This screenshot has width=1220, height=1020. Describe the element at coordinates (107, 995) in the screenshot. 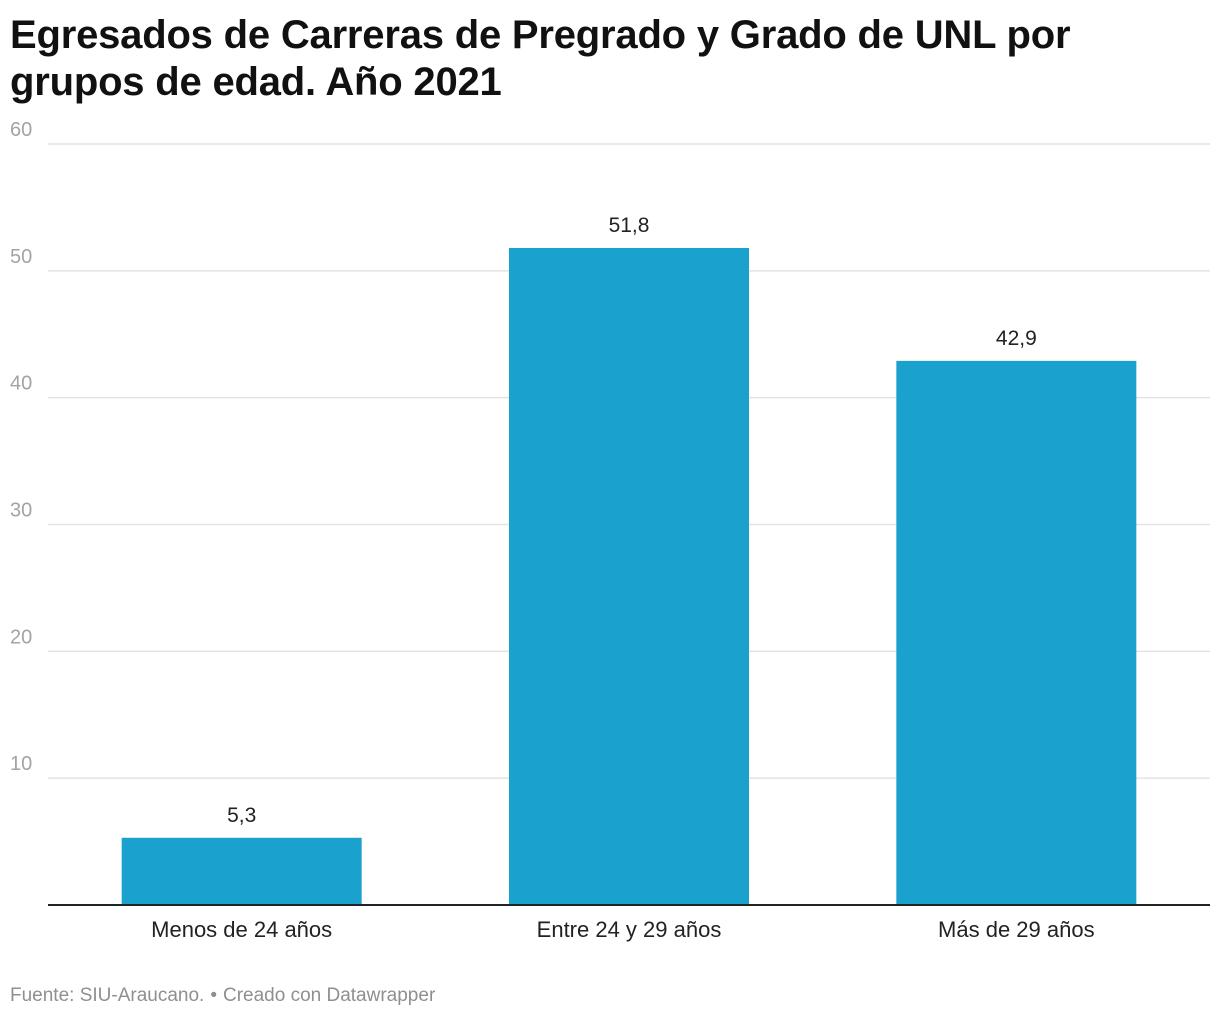

I see `source-note: Fuente: SIU-Araucano.` at that location.